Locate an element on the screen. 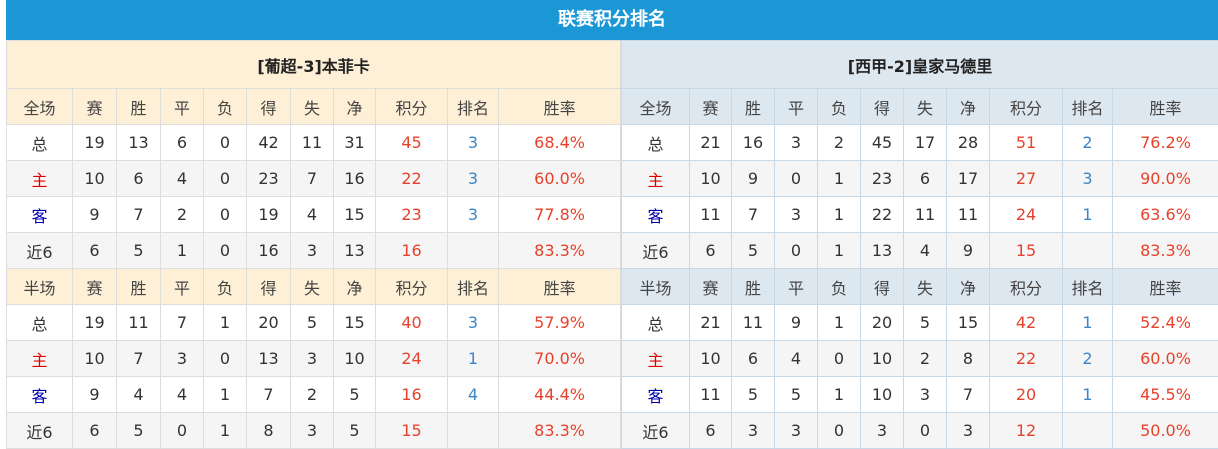  cell-drawn: 7 is located at coordinates (182, 322).